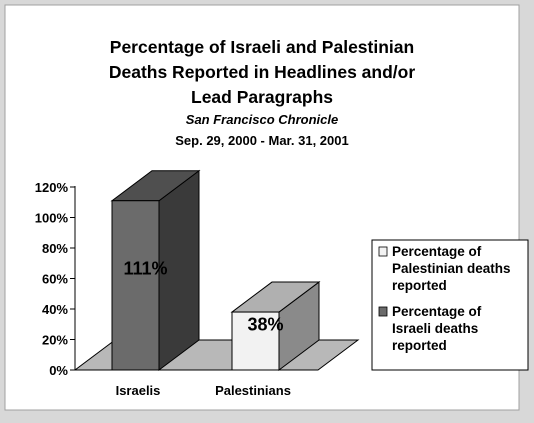 The width and height of the screenshot is (534, 423). What do you see at coordinates (135, 285) in the screenshot?
I see `bar-israelis` at bounding box center [135, 285].